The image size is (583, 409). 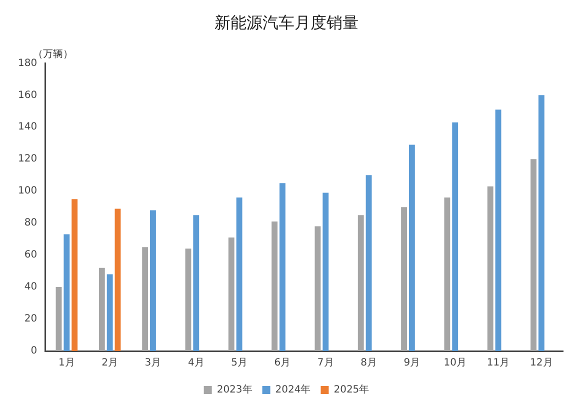 What do you see at coordinates (28, 191) in the screenshot?
I see `y-tick-label: 100` at bounding box center [28, 191].